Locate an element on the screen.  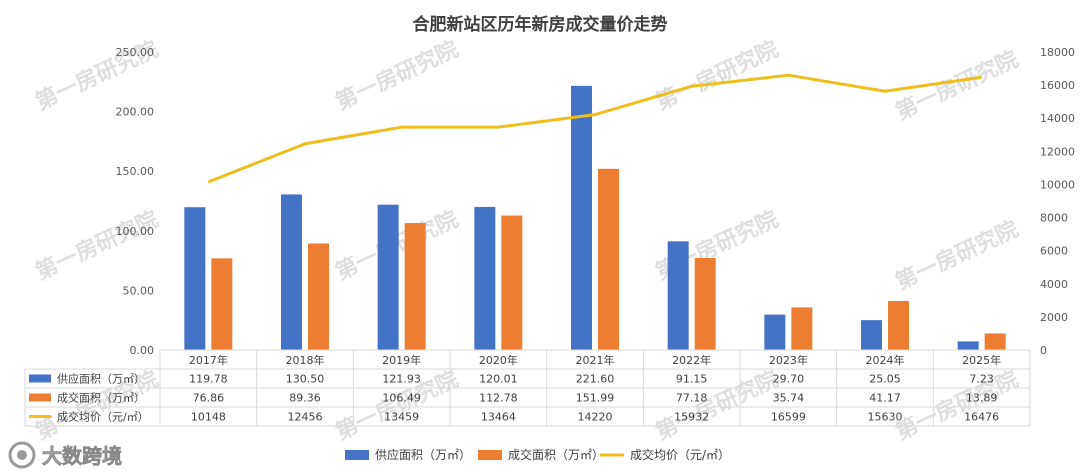
right-tick-label: 6000 is located at coordinates (1054, 251).